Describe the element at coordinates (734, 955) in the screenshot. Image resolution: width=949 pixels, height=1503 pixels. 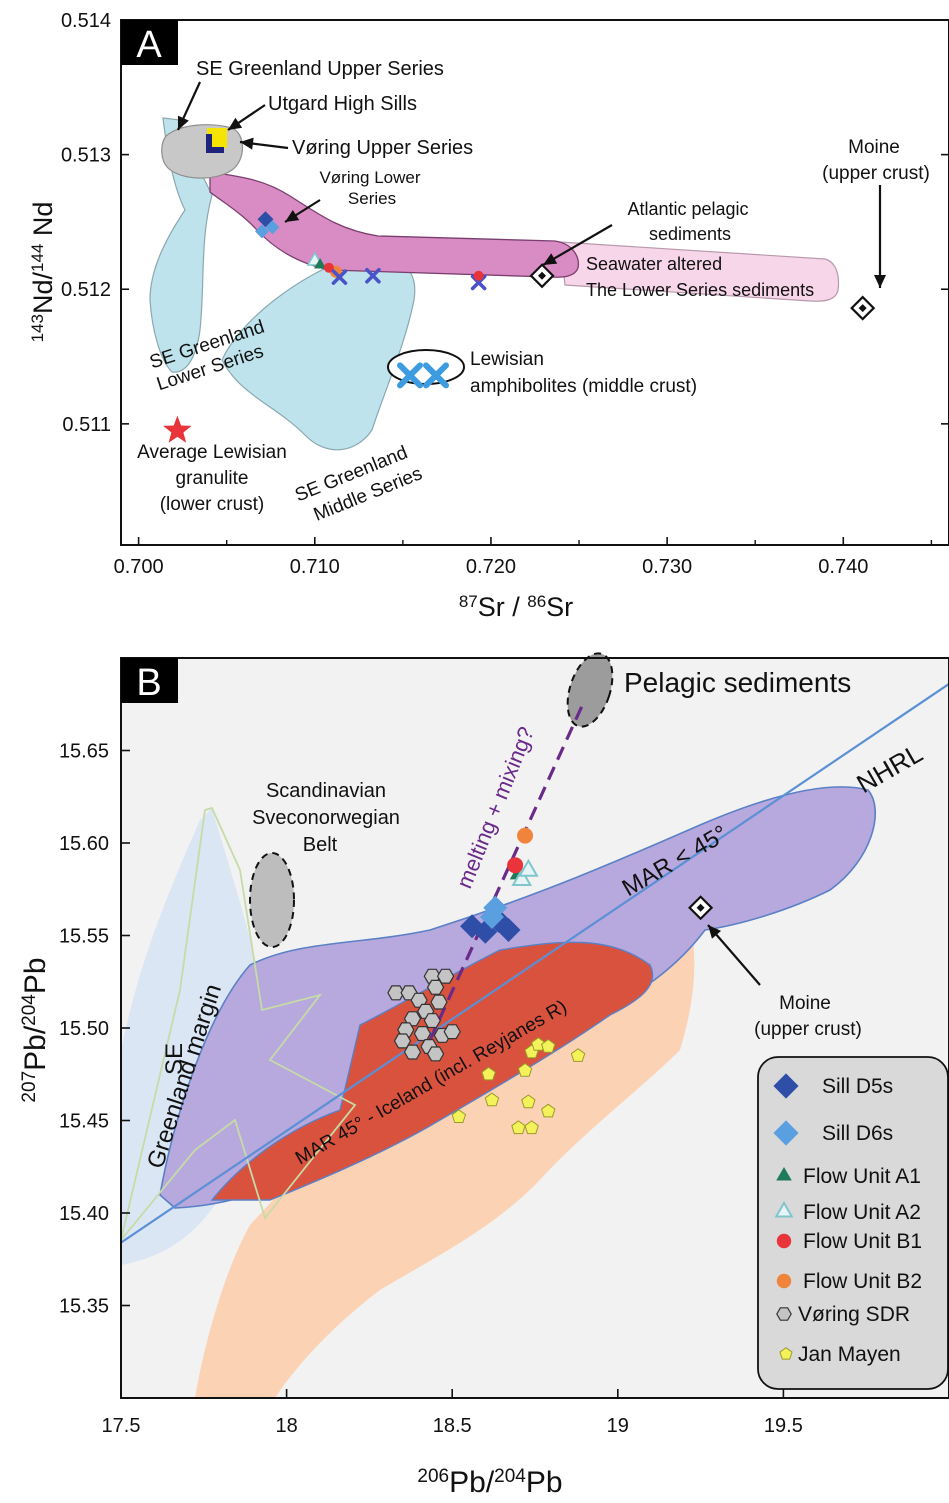
I see `arrow-moine-b-shaft` at that location.